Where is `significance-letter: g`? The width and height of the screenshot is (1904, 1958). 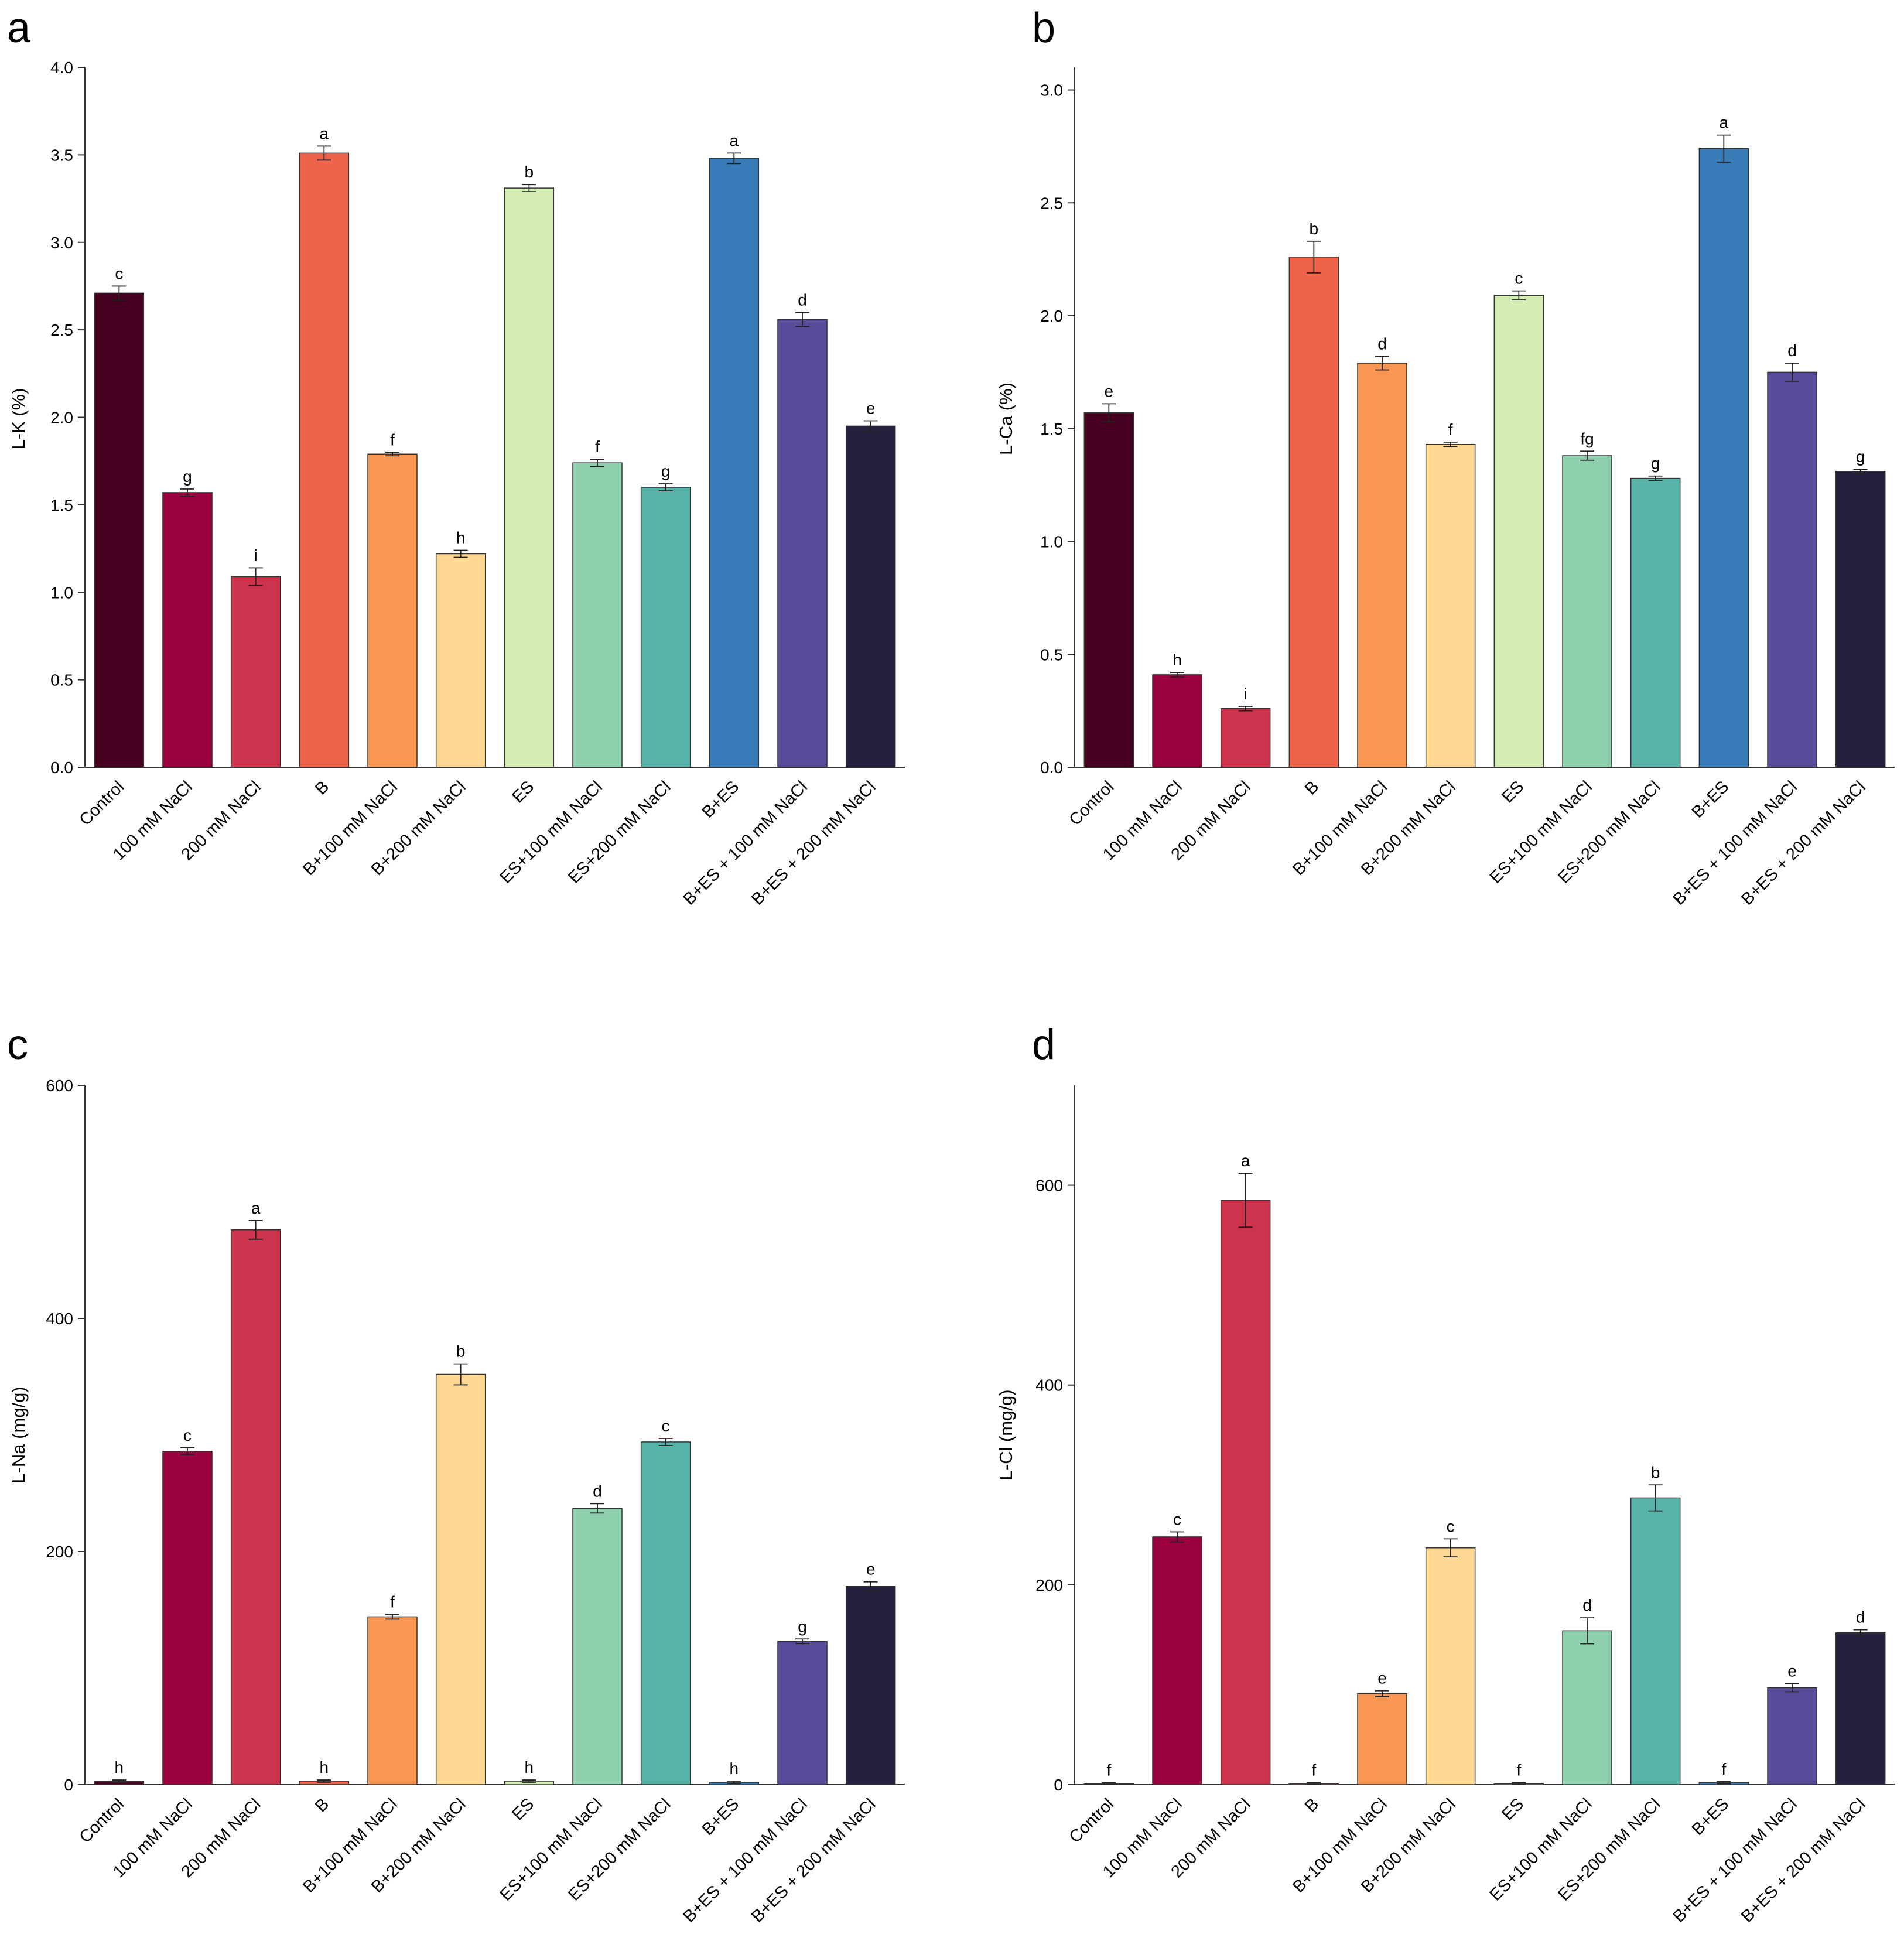
significance-letter: g is located at coordinates (802, 1626).